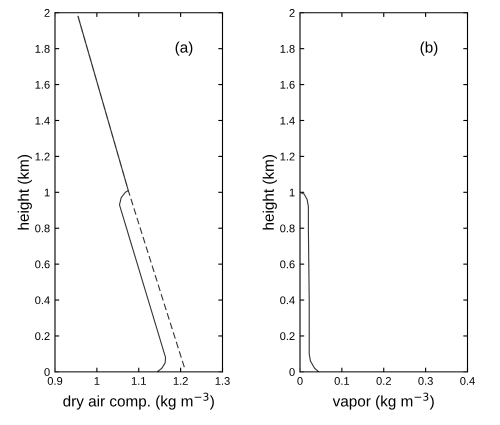  What do you see at coordinates (138, 401) in the screenshot?
I see `x-axis-title: dry air comp. (kg m$^{−3}$)` at bounding box center [138, 401].